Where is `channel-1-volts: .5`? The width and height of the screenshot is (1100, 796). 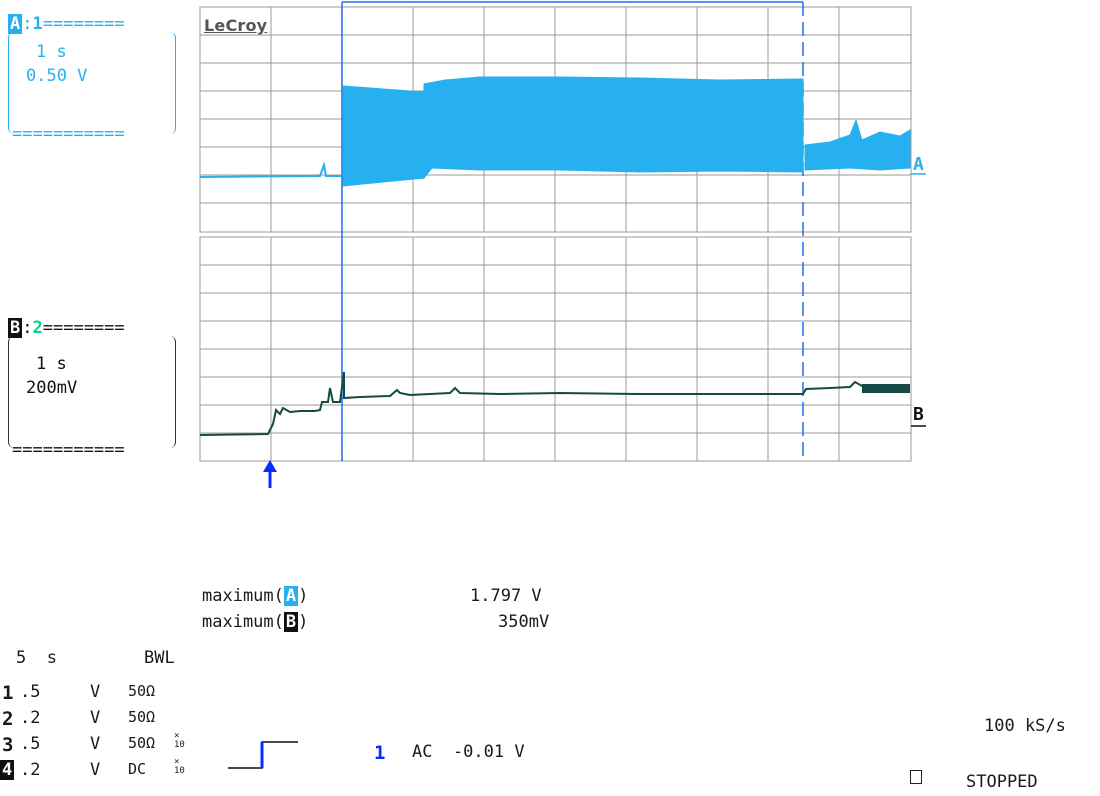
channel-1-volts: .5 is located at coordinates (30, 692).